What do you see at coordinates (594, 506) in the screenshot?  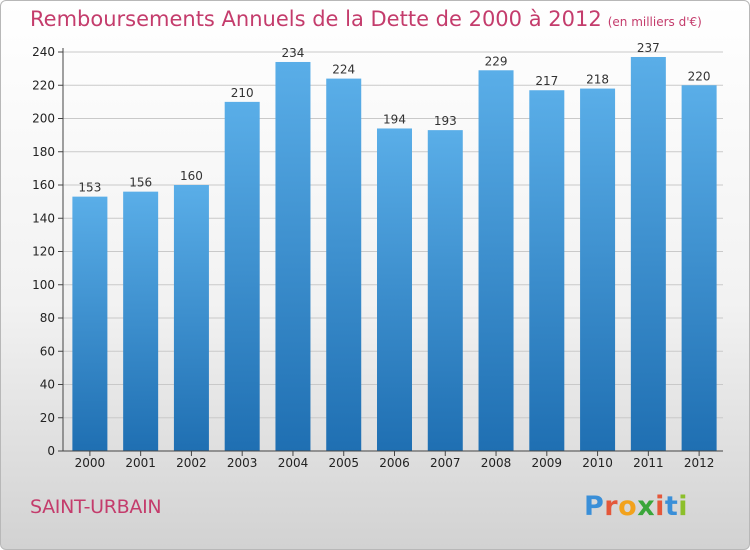 I see `logo-letter: P` at bounding box center [594, 506].